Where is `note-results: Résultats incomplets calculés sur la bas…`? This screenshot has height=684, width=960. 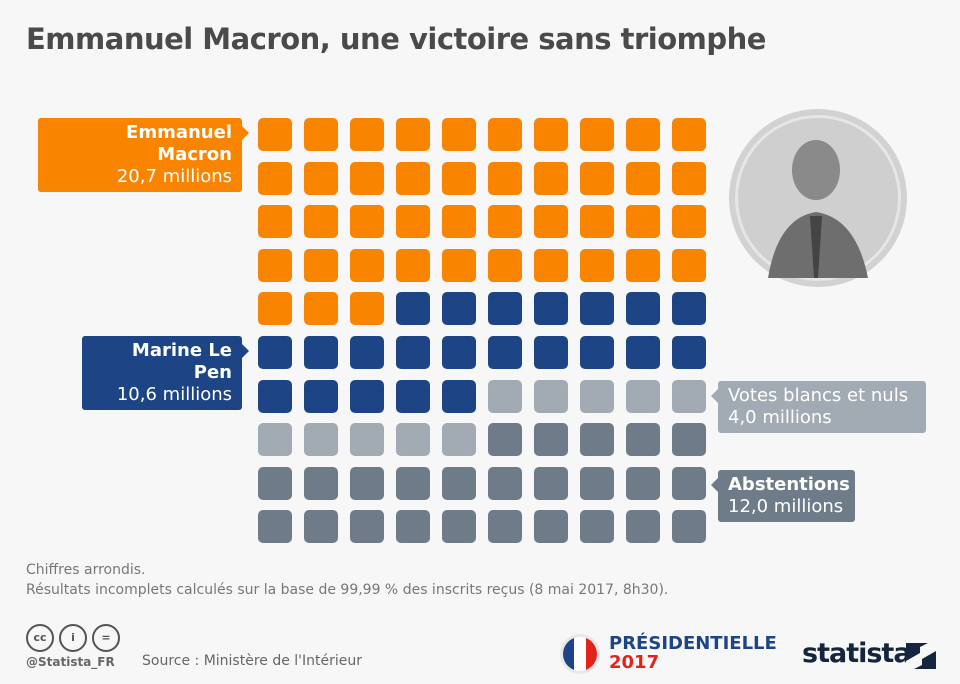 note-results: Résultats incomplets calculés sur la bas… is located at coordinates (347, 590).